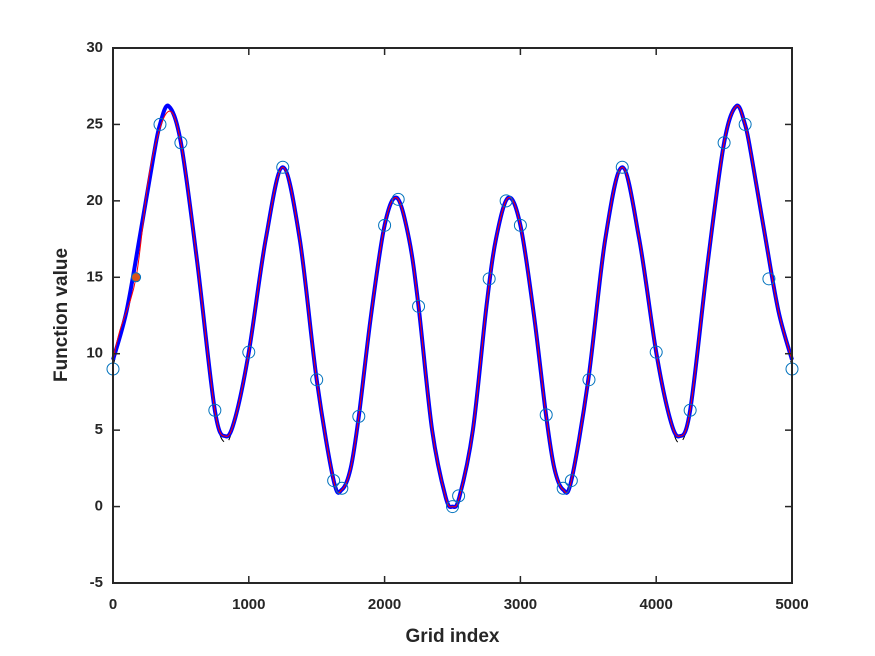 This screenshot has width=875, height=656. I want to click on x-tick-label: 1000, so click(248, 604).